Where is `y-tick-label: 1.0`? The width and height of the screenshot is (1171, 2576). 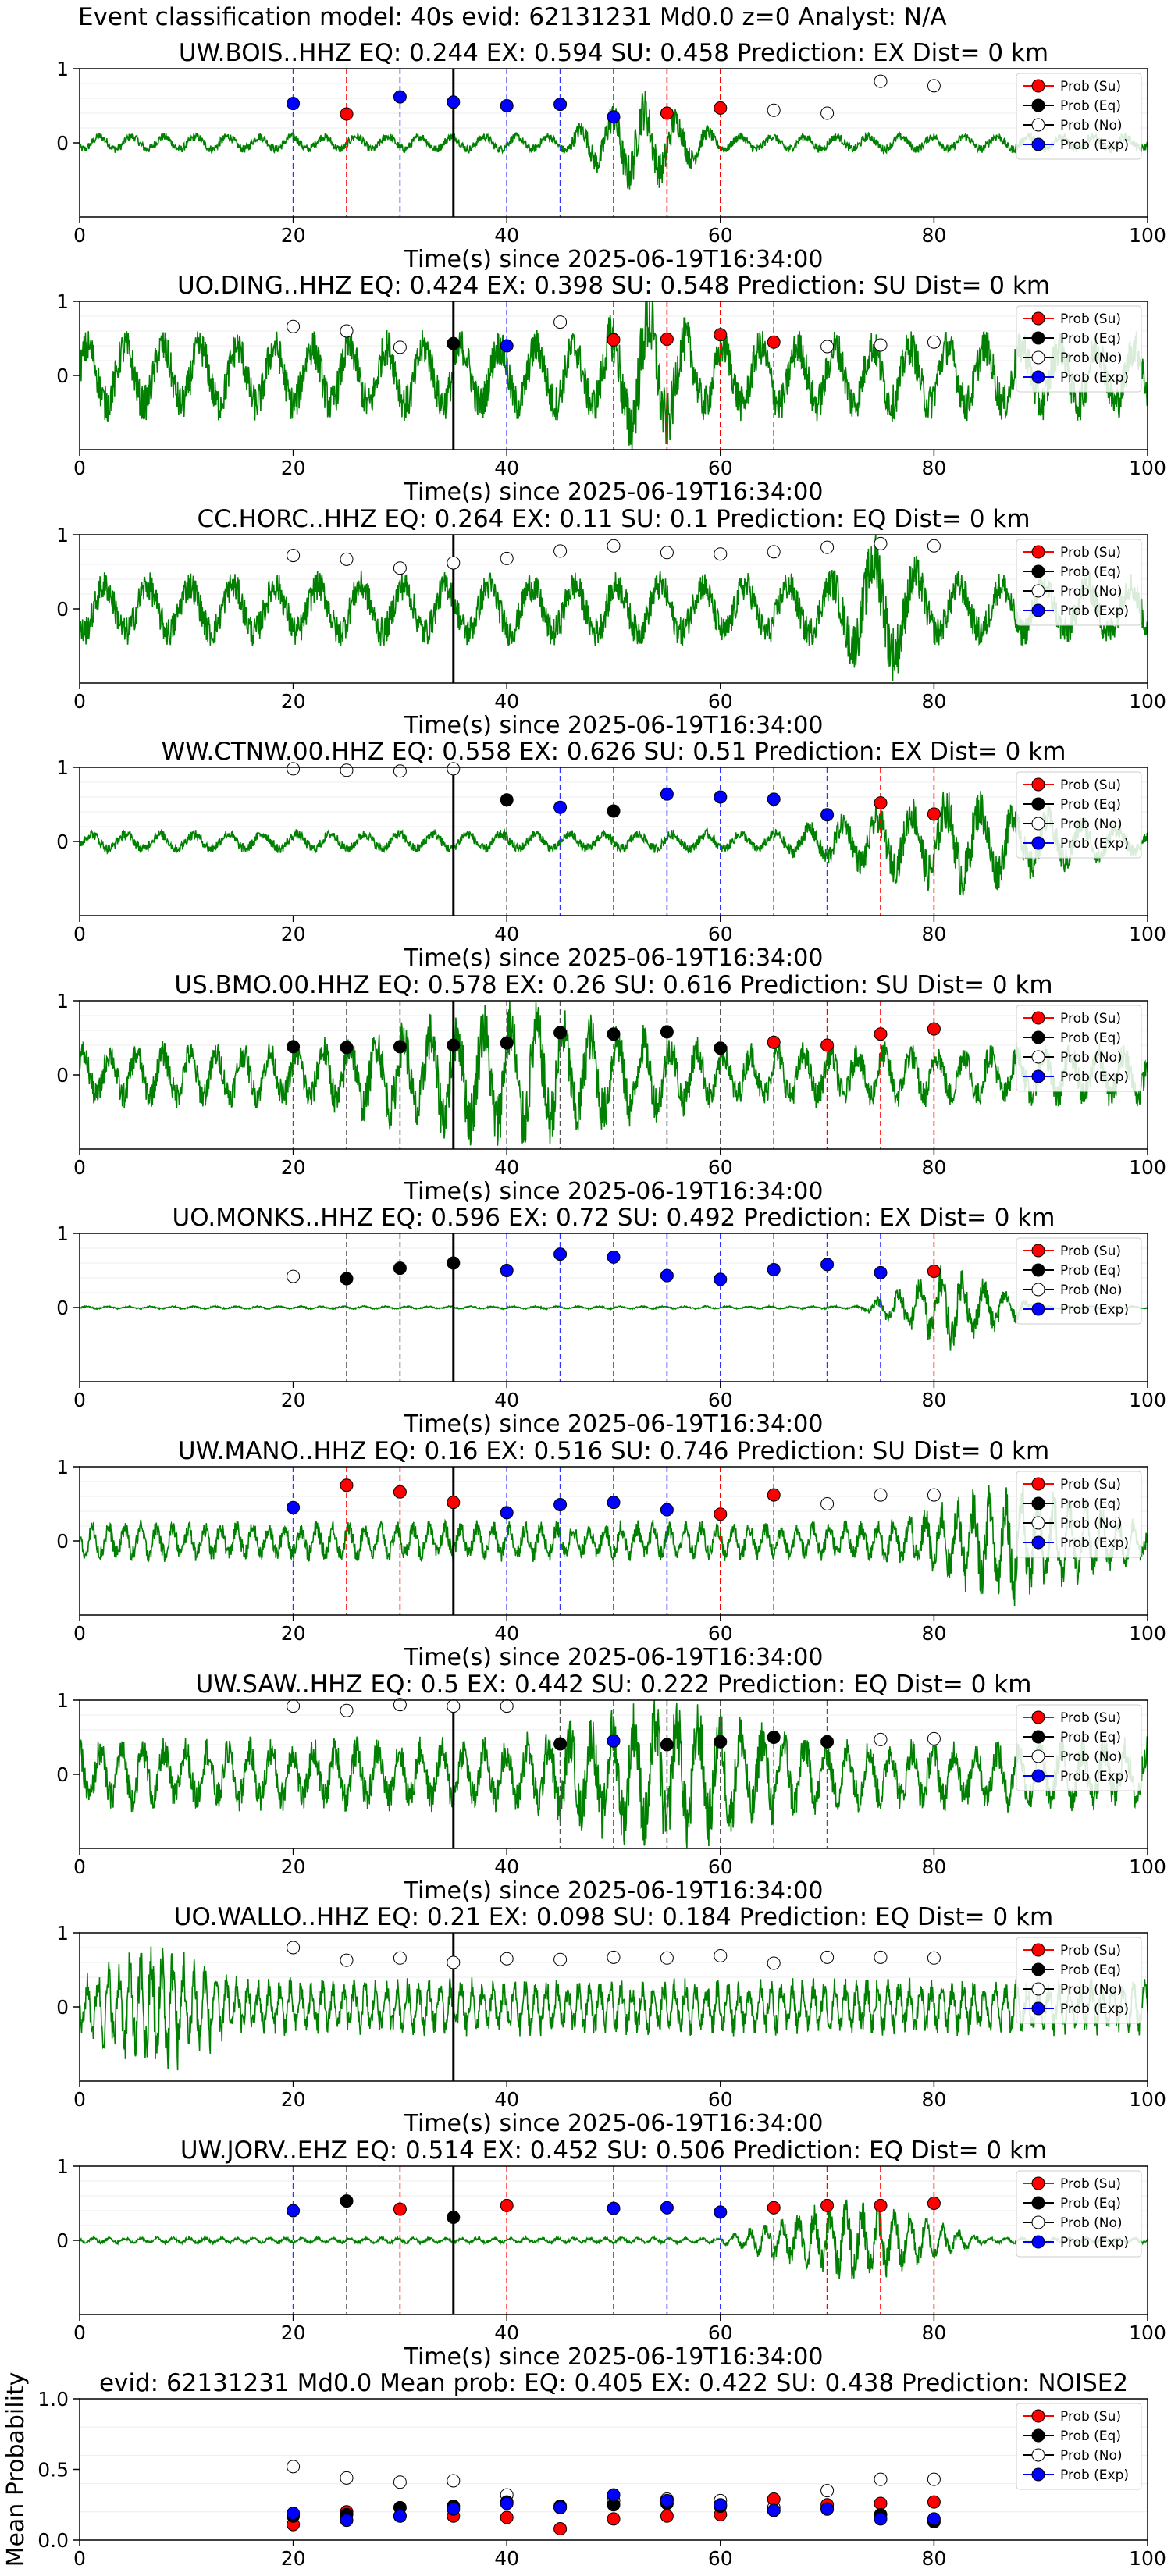
y-tick-label: 1.0 is located at coordinates (53, 2399).